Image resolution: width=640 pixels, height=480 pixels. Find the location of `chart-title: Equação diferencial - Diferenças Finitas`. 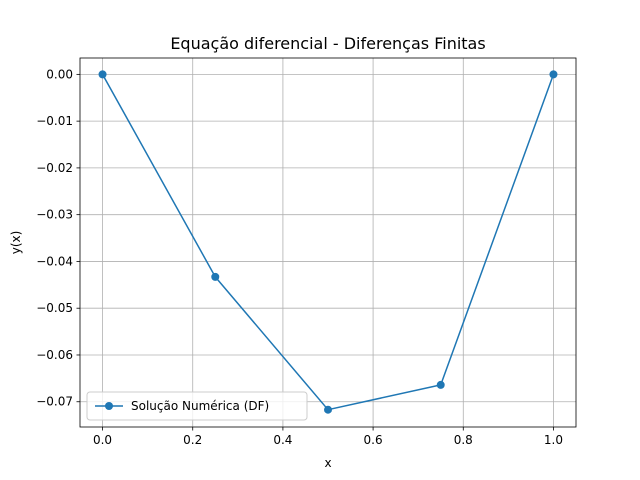

chart-title: Equação diferencial - Diferenças Finitas is located at coordinates (327, 43).